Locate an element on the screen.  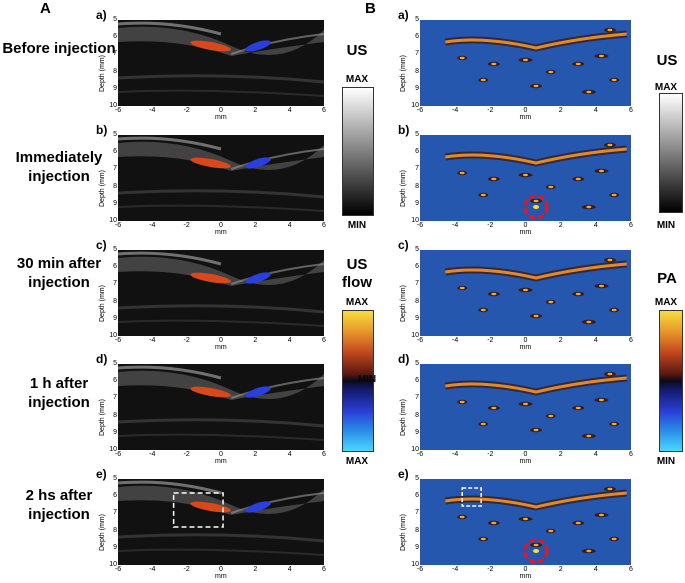
pa-row-3-ytick: 7 is located at coordinates (417, 398).